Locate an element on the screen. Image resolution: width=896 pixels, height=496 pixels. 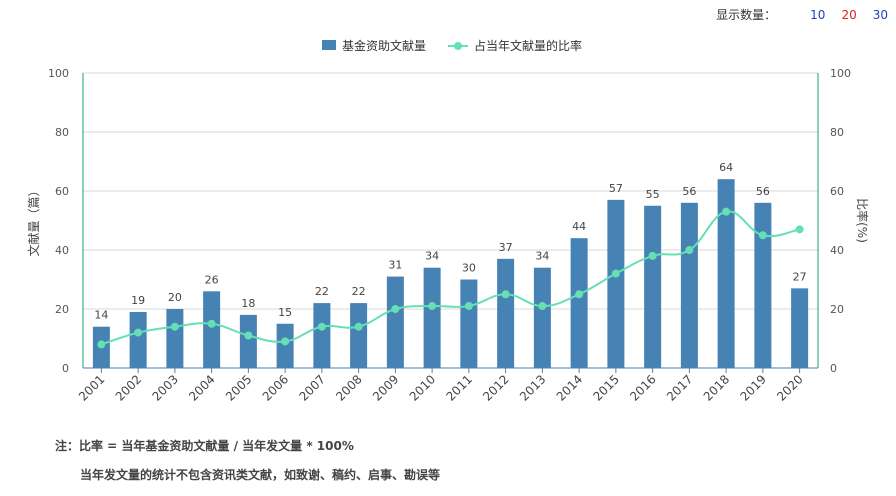
bar-value-label: 30 is located at coordinates (469, 268).